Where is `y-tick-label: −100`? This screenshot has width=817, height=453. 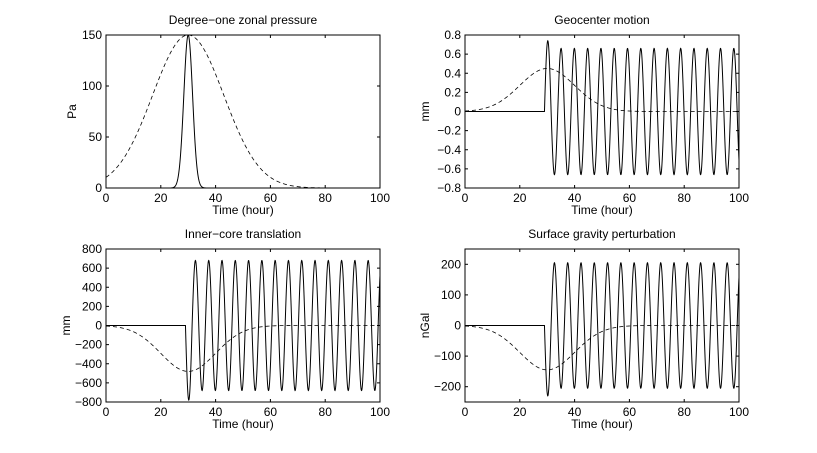 y-tick-label: −100 is located at coordinates (447, 356).